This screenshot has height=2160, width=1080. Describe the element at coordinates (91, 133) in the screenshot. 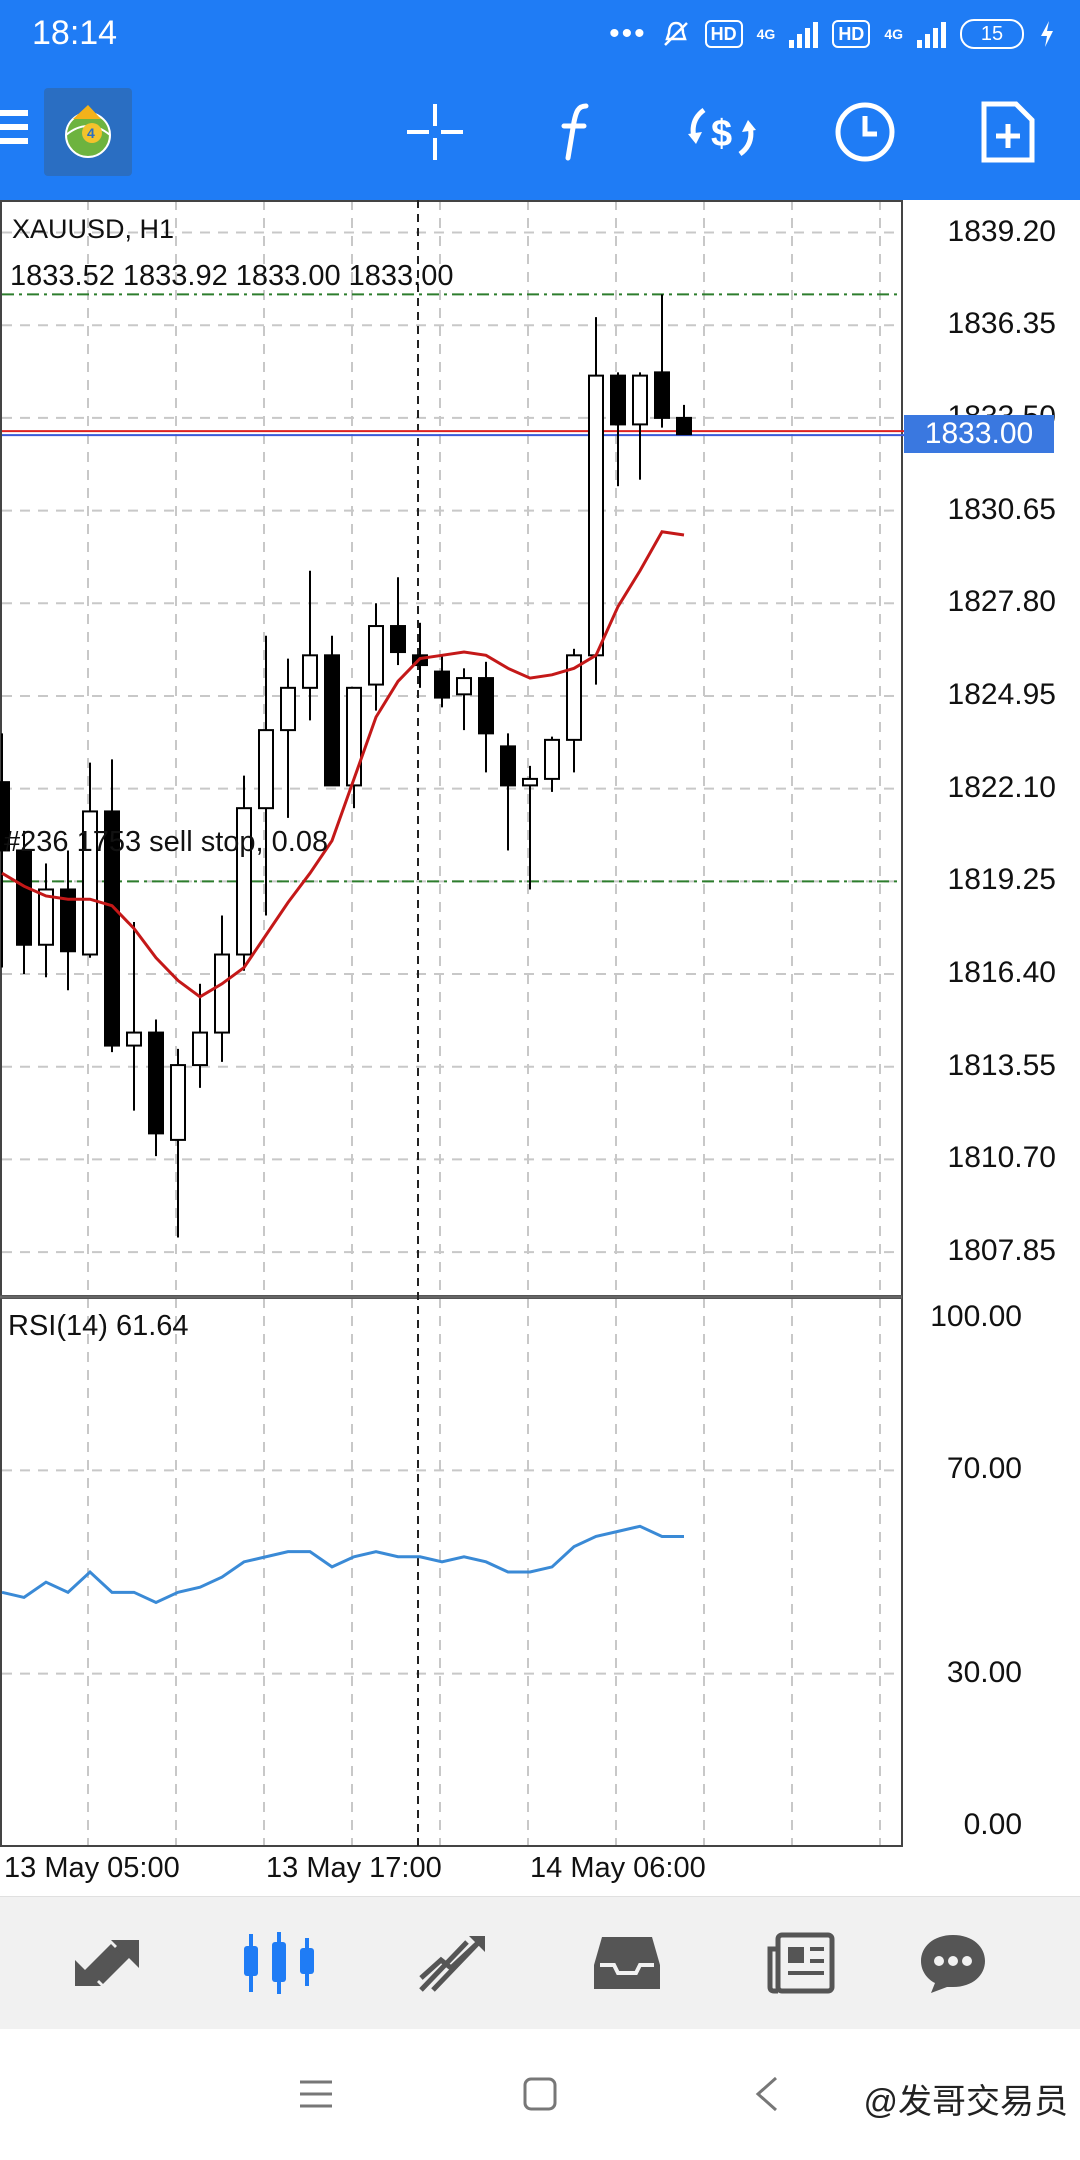

I see `svg-text: 4` at that location.